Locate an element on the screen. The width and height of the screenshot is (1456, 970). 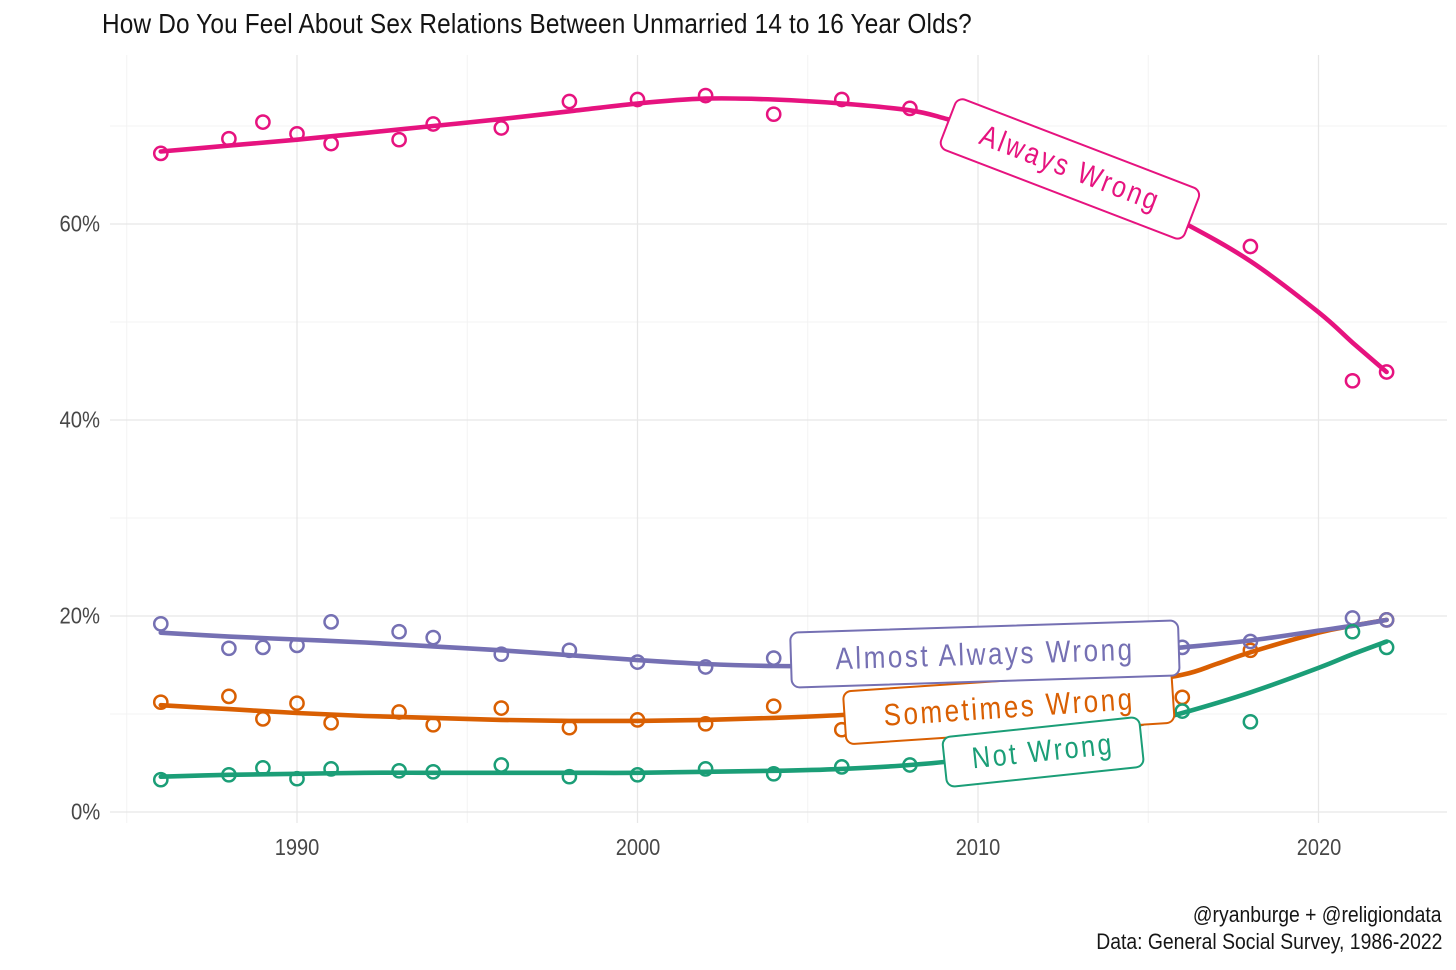
y-tick-label: 20% is located at coordinates (79, 615).